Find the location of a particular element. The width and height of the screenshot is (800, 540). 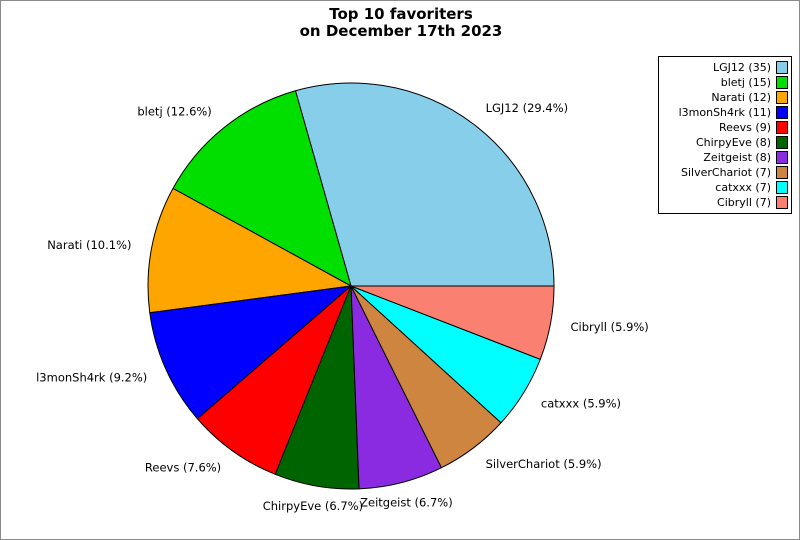

legend-label-catxxx: catxxx (7) is located at coordinates (743, 187).